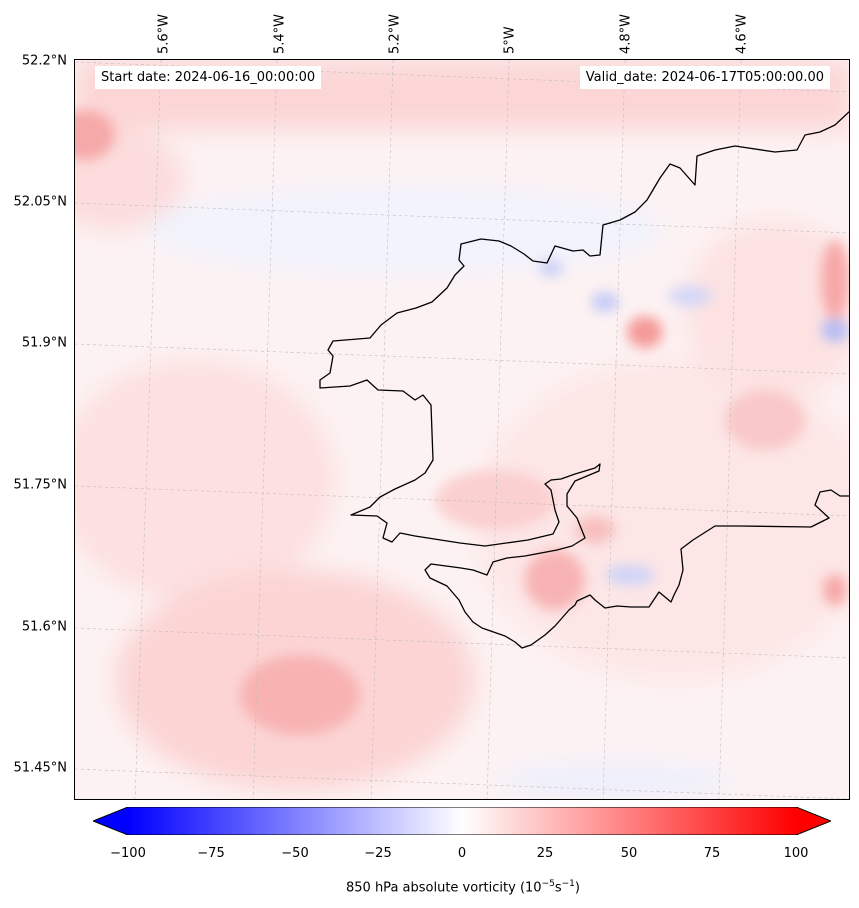 The width and height of the screenshot is (859, 908). I want to click on colorbar-tick-label: −100, so click(128, 853).